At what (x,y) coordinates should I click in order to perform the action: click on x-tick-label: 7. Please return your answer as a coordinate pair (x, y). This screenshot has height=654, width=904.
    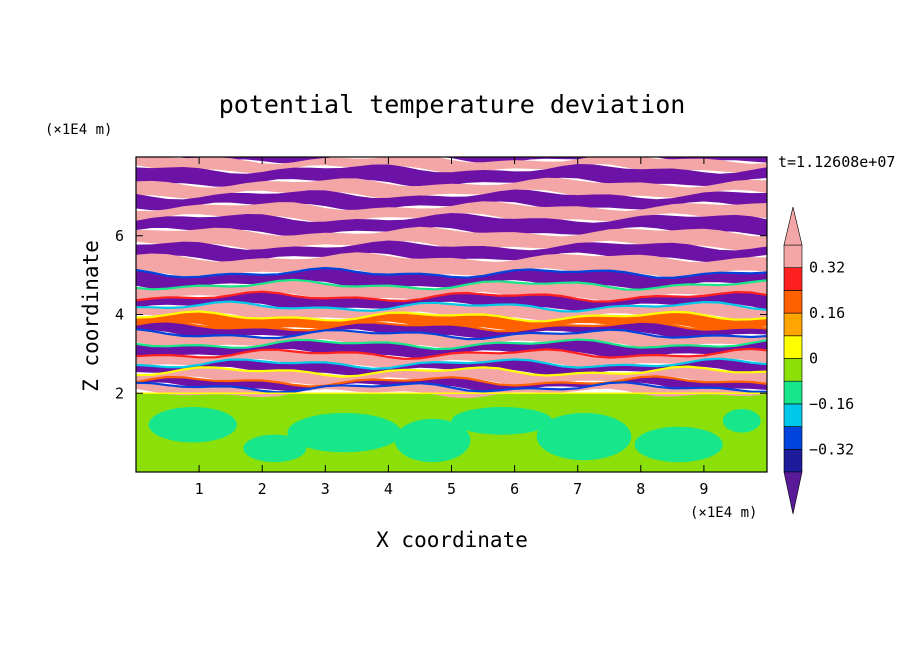
    Looking at the image, I should click on (577, 489).